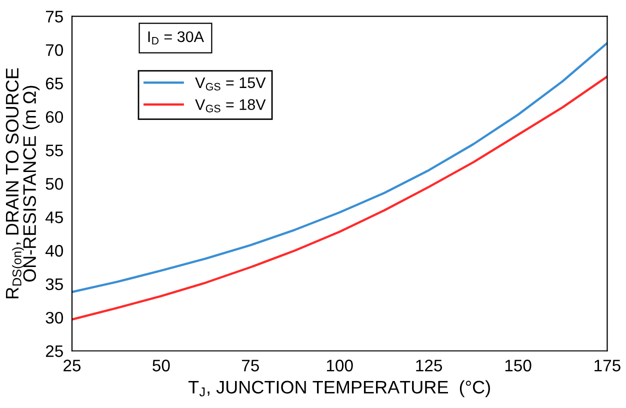 The width and height of the screenshot is (626, 408). What do you see at coordinates (54, 218) in the screenshot?
I see `y-tick-label: 45` at bounding box center [54, 218].